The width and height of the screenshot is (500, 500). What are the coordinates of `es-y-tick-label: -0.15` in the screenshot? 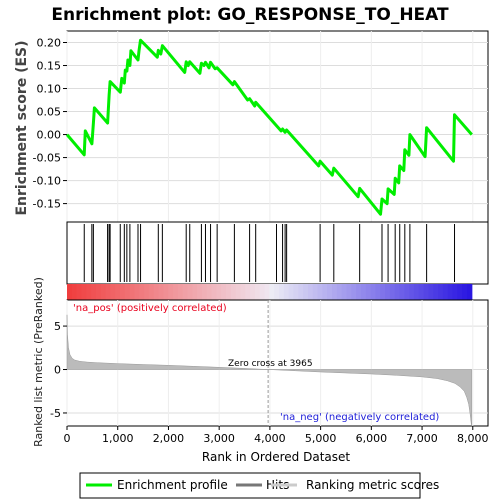 It's located at (47, 204).